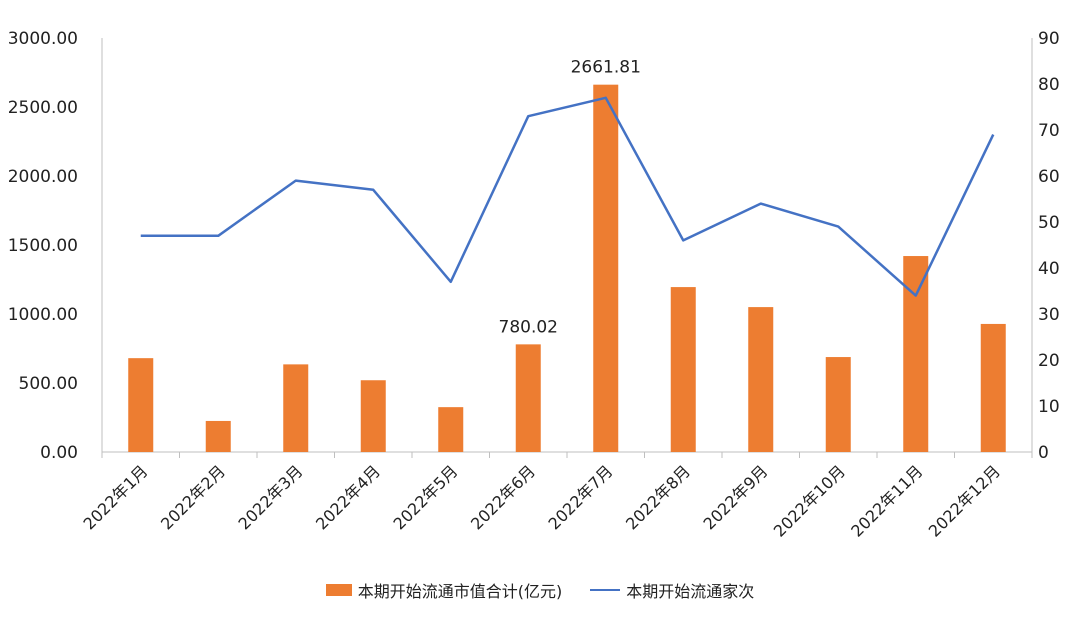  I want to click on y-left-tick-label: 1500.00, so click(43, 246).